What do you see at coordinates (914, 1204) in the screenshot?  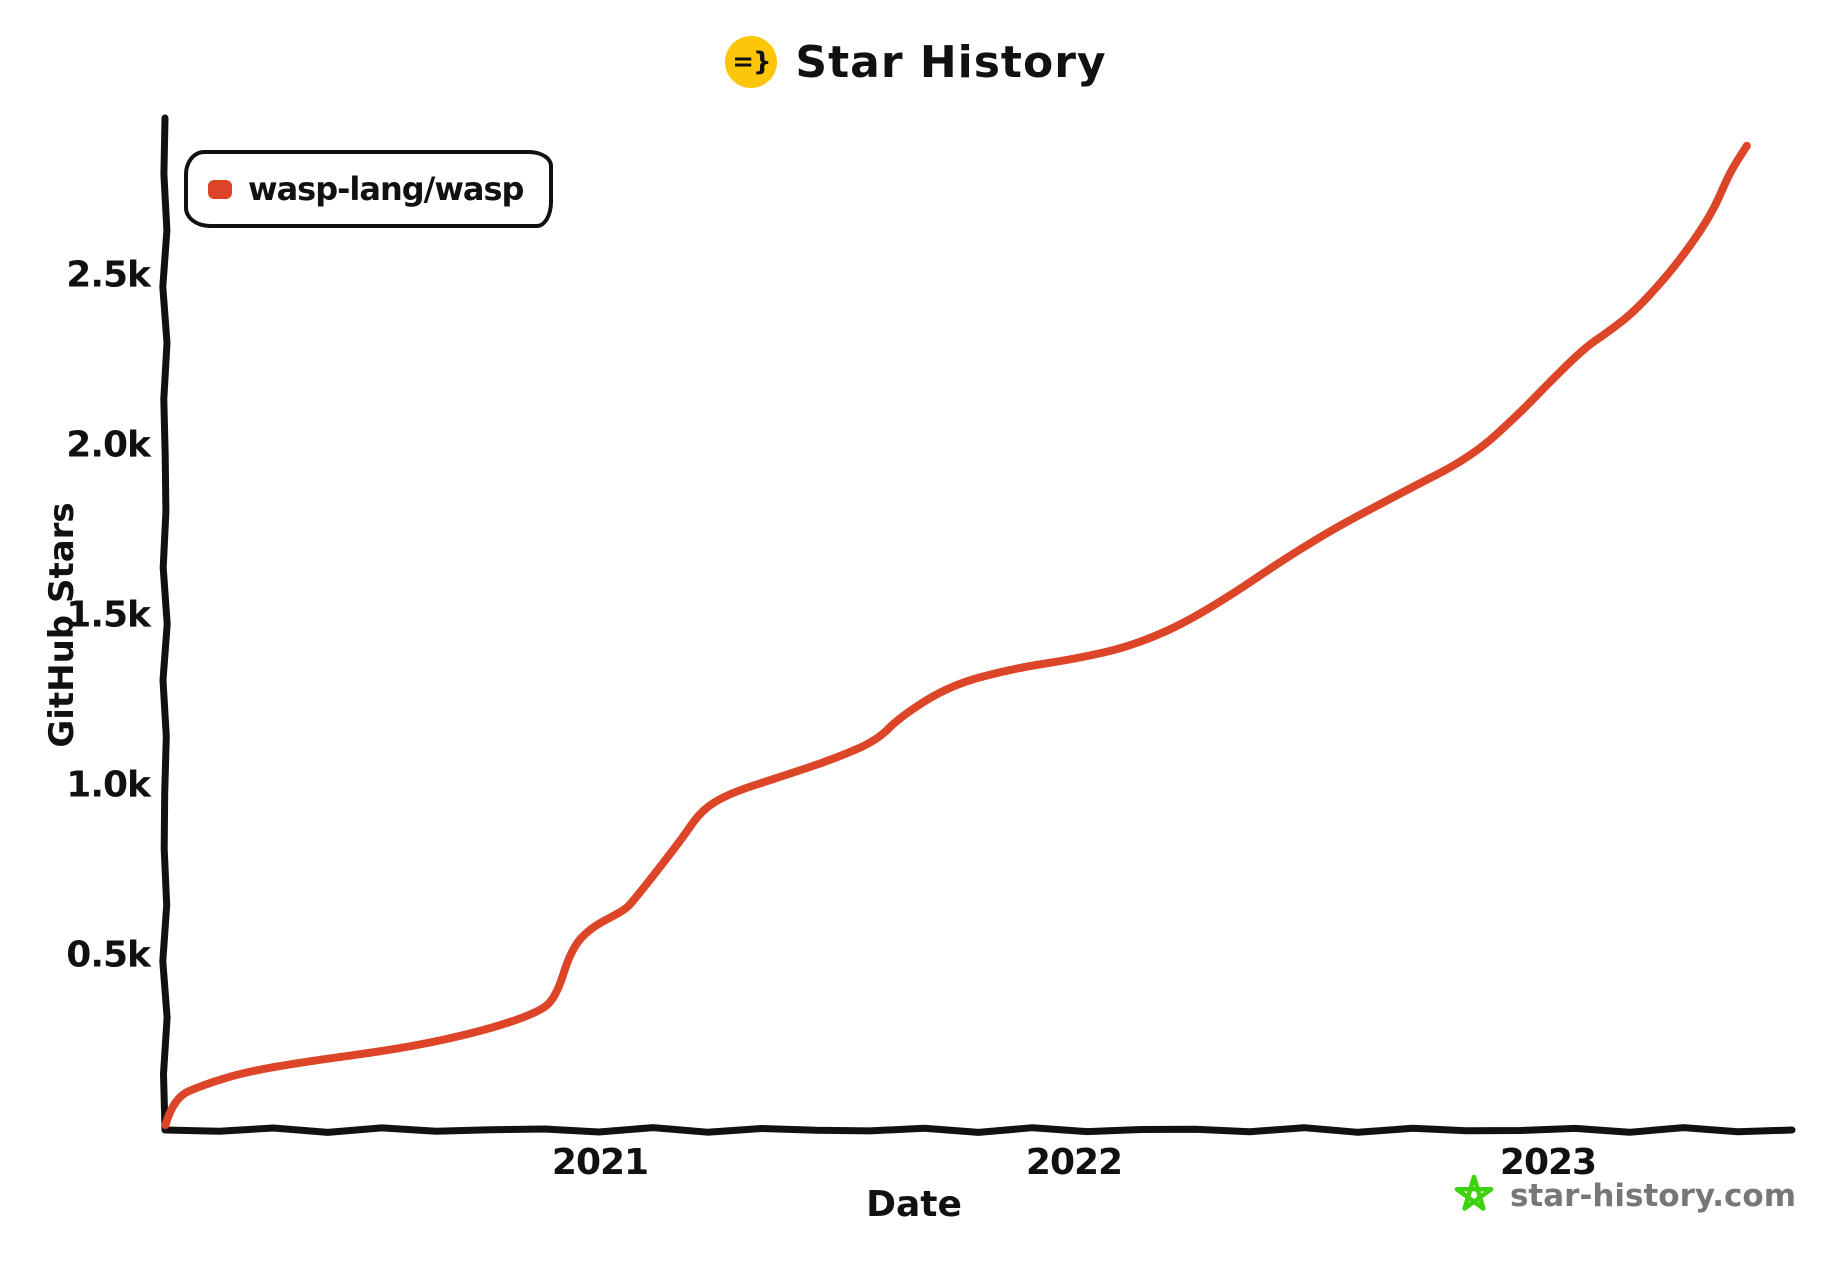 I see `x-axis-title: Date` at bounding box center [914, 1204].